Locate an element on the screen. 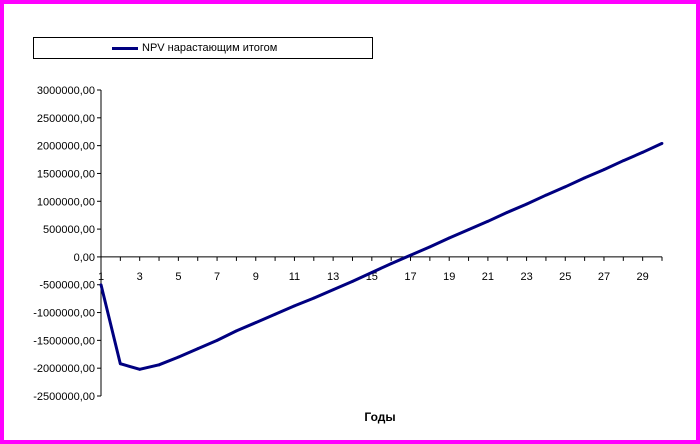 The height and width of the screenshot is (444, 700). x-tick-label: 11 is located at coordinates (294, 277).